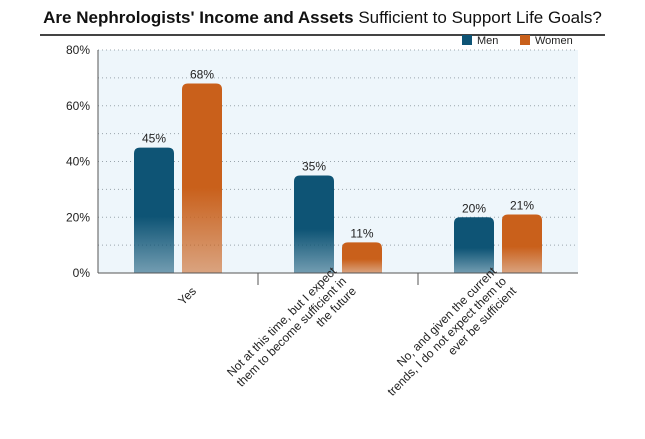  I want to click on legend: Men Women, so click(517, 41).